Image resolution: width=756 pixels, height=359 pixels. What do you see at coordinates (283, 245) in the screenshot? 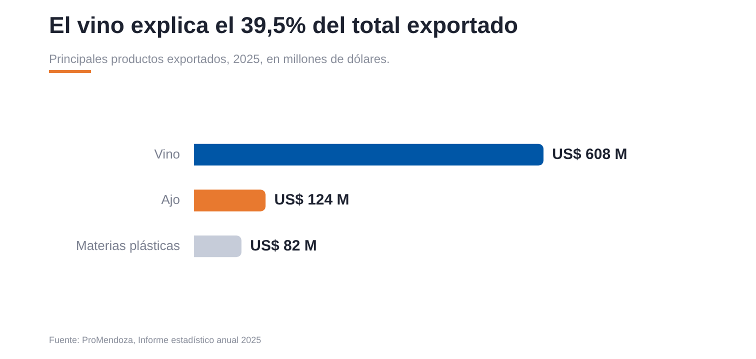
I see `data-label: US$ 82 M` at bounding box center [283, 245].